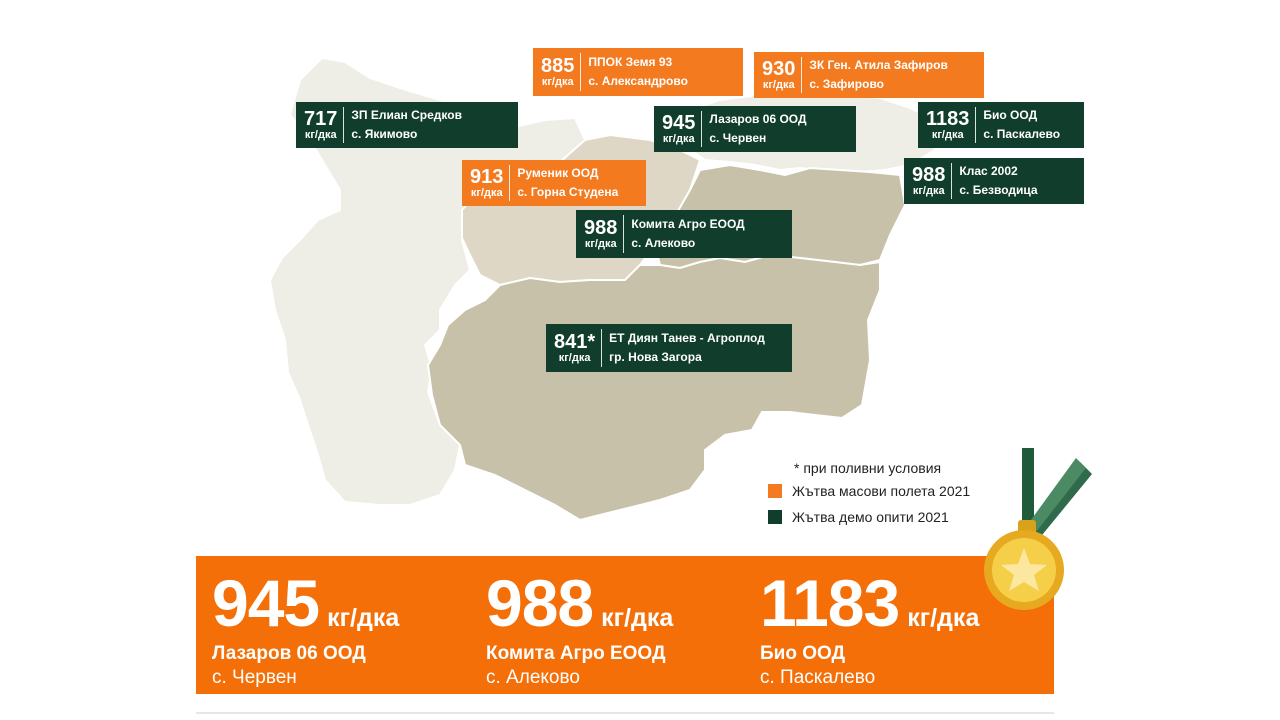 The image size is (1280, 720). I want to click on label-alekovo: 988 кг/дка Комита Агро ЕООД с. Алеково, so click(684, 234).